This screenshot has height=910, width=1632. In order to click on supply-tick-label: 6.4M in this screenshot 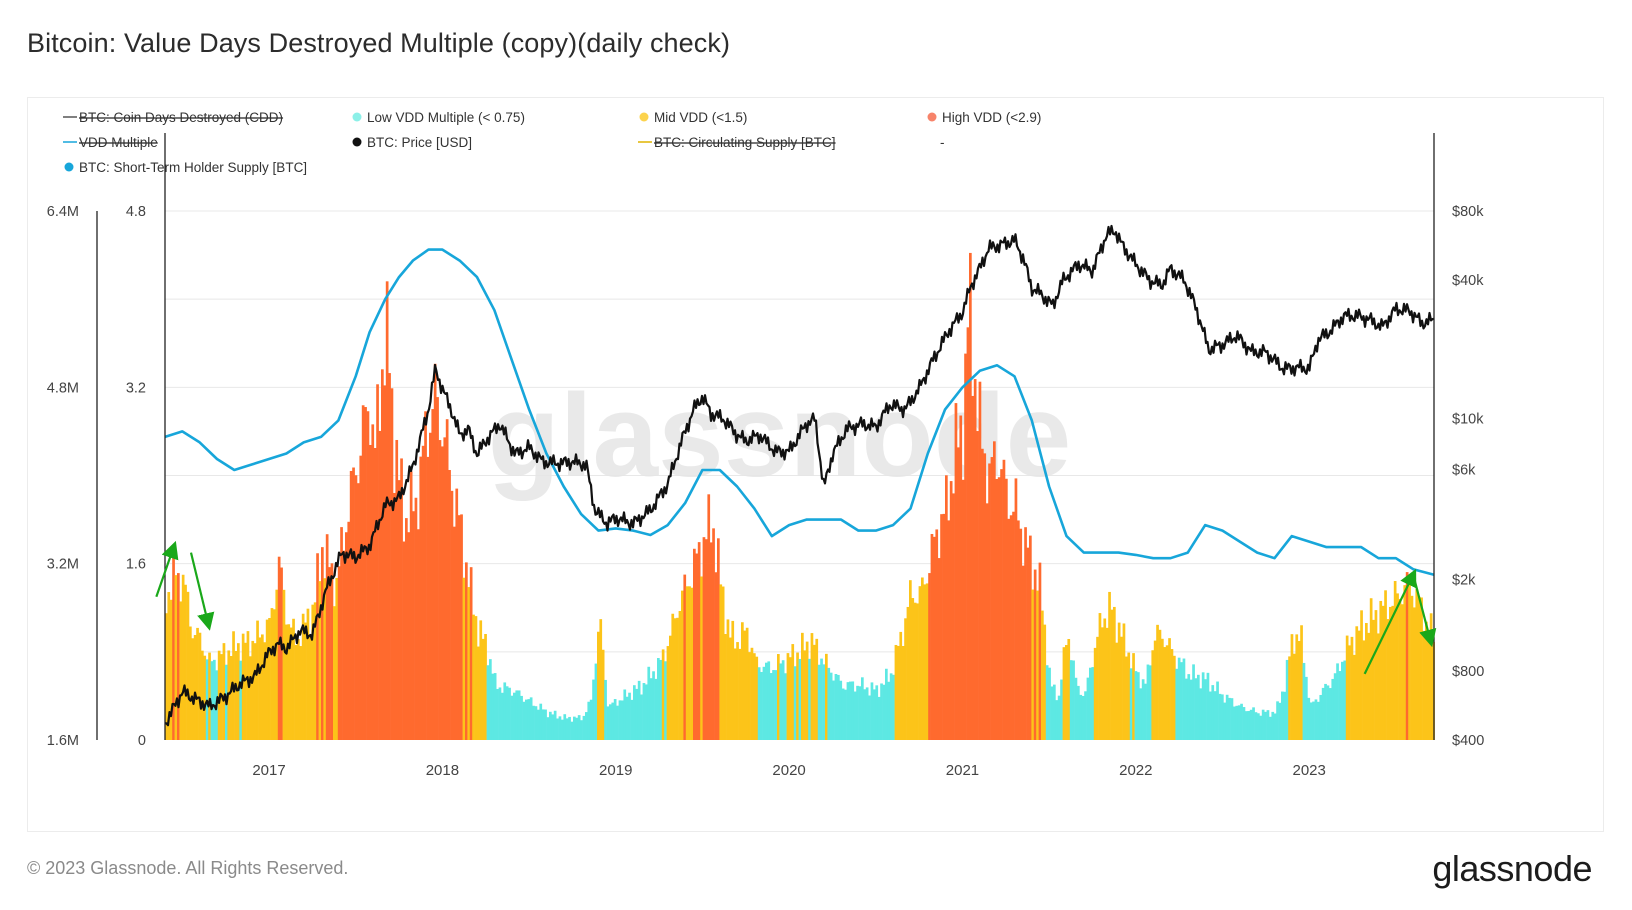, I will do `click(63, 212)`.